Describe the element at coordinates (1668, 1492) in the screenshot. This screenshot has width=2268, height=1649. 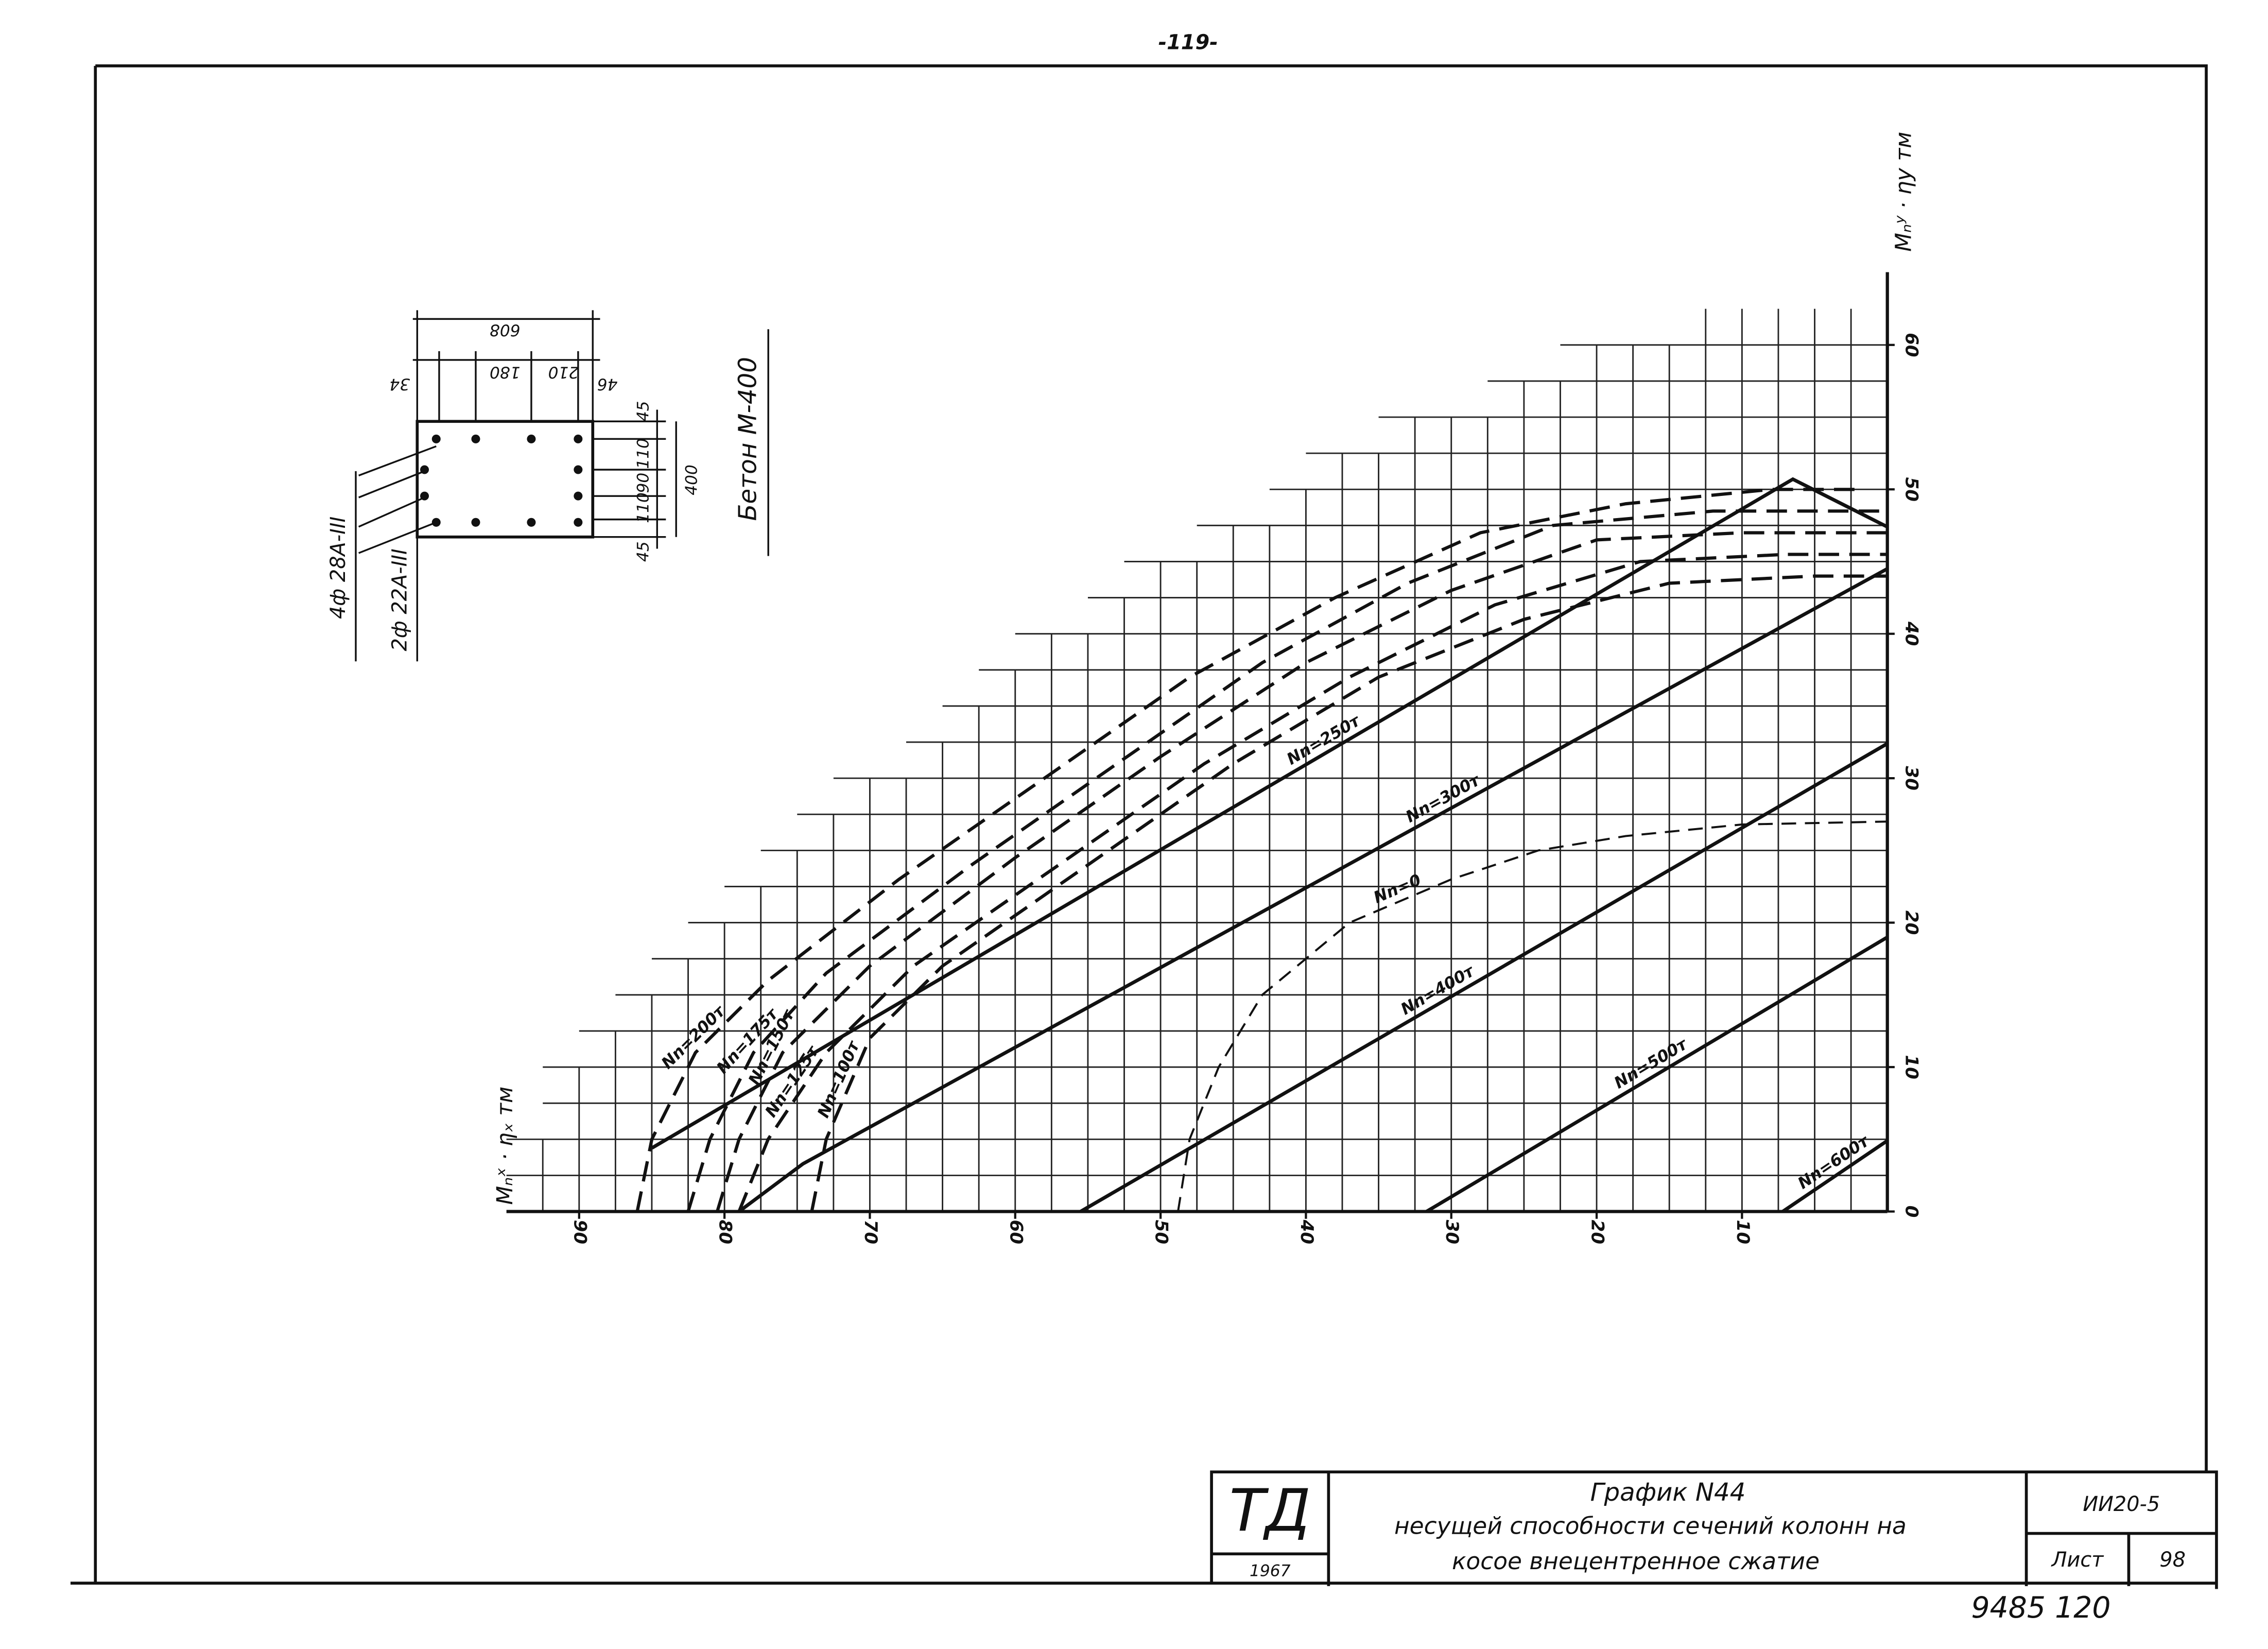
I see `sheet-title: График N44` at that location.